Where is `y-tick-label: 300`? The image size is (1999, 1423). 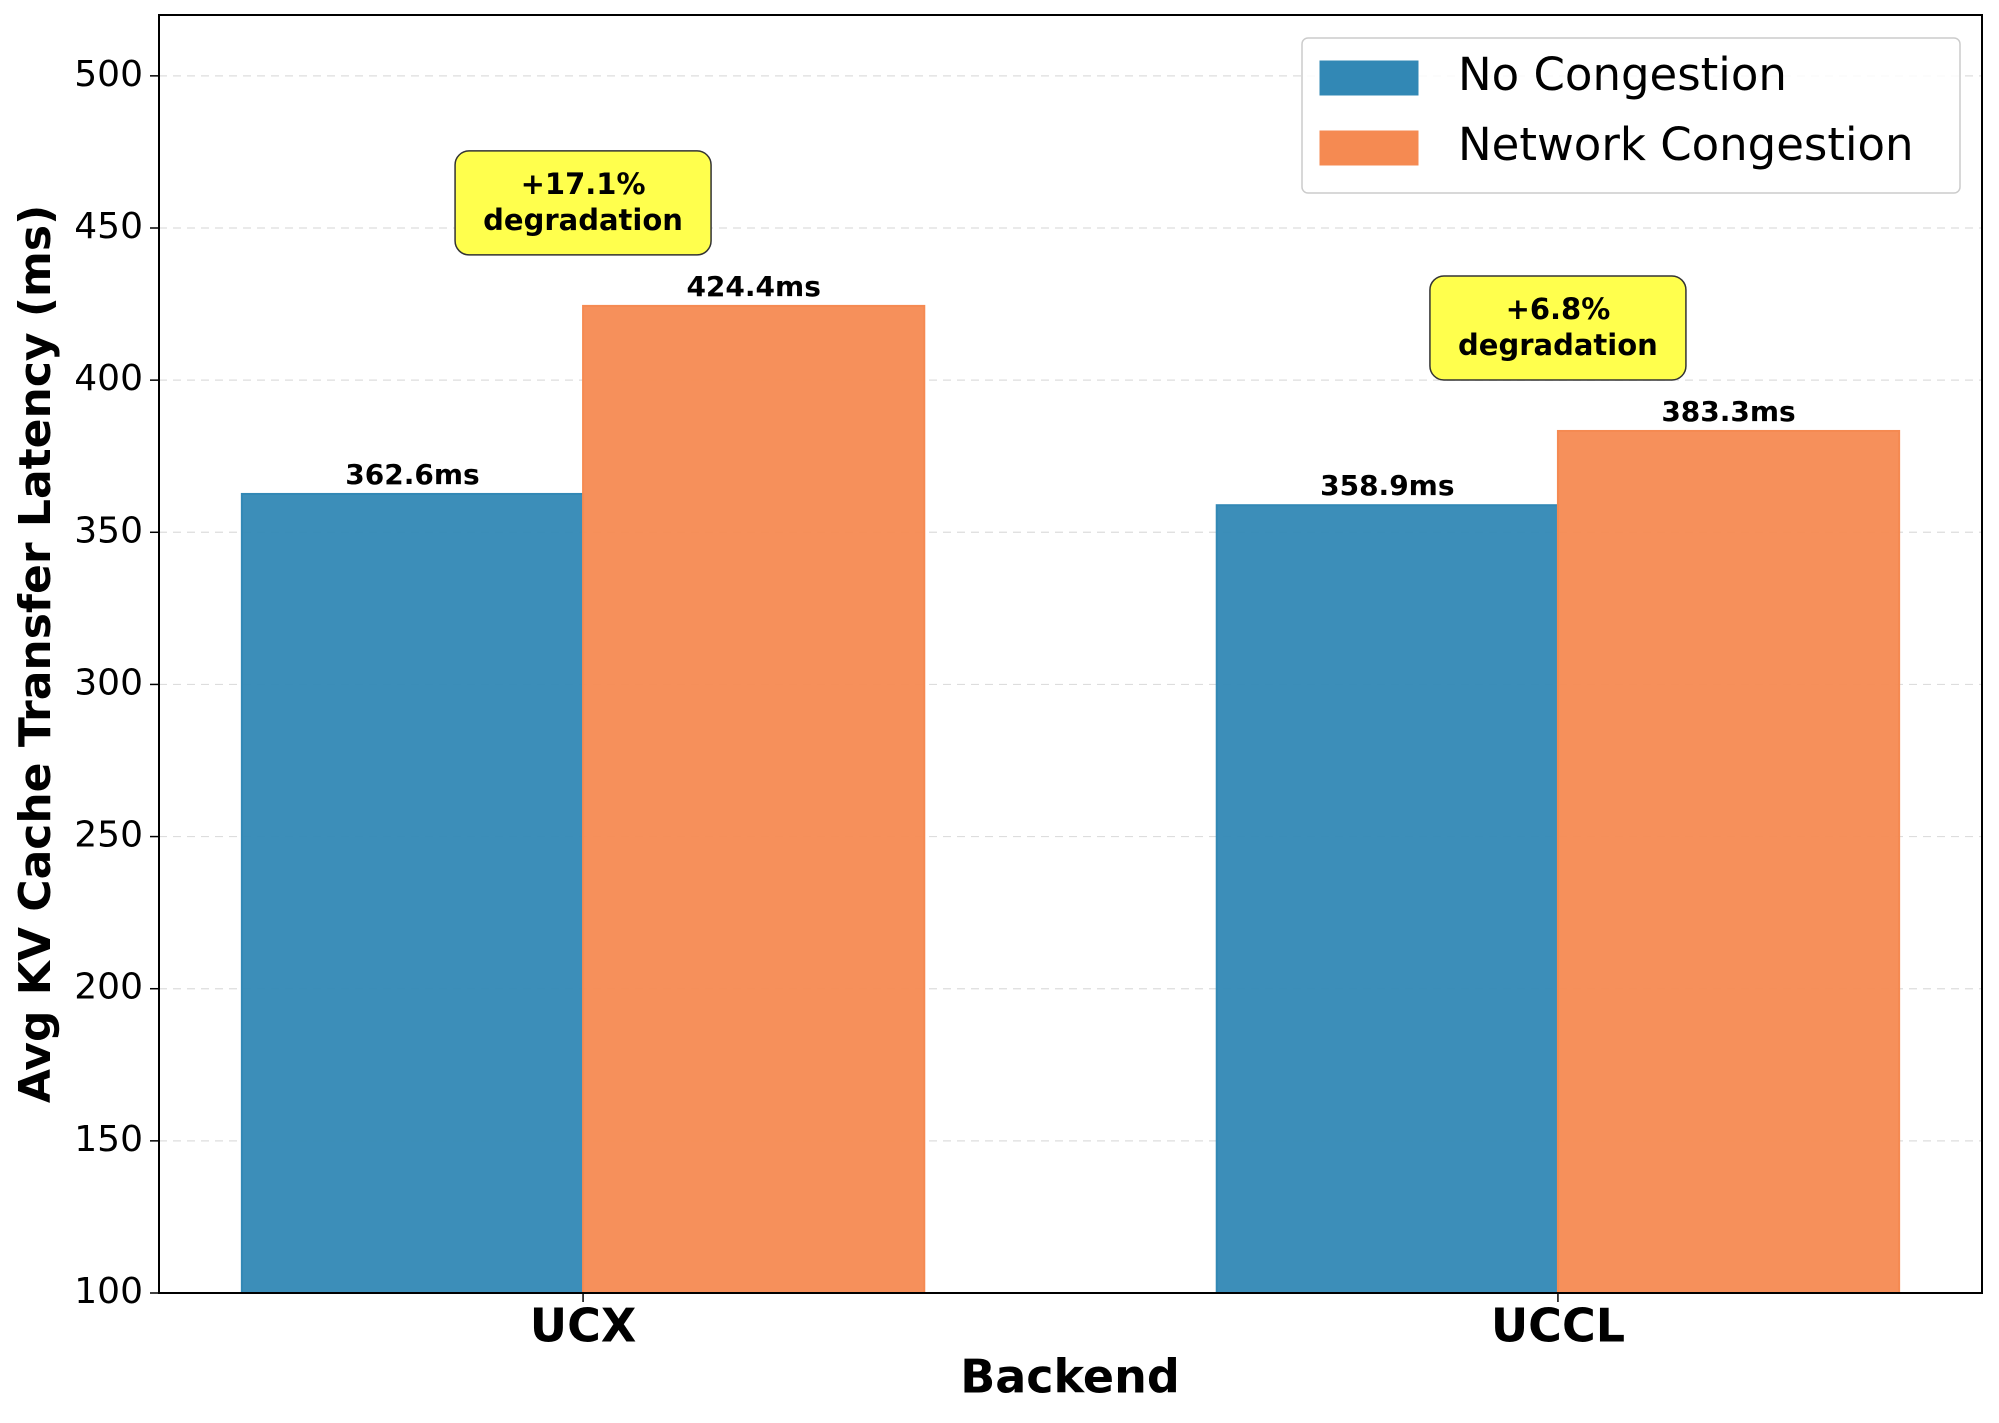
y-tick-label: 300 is located at coordinates (108, 682).